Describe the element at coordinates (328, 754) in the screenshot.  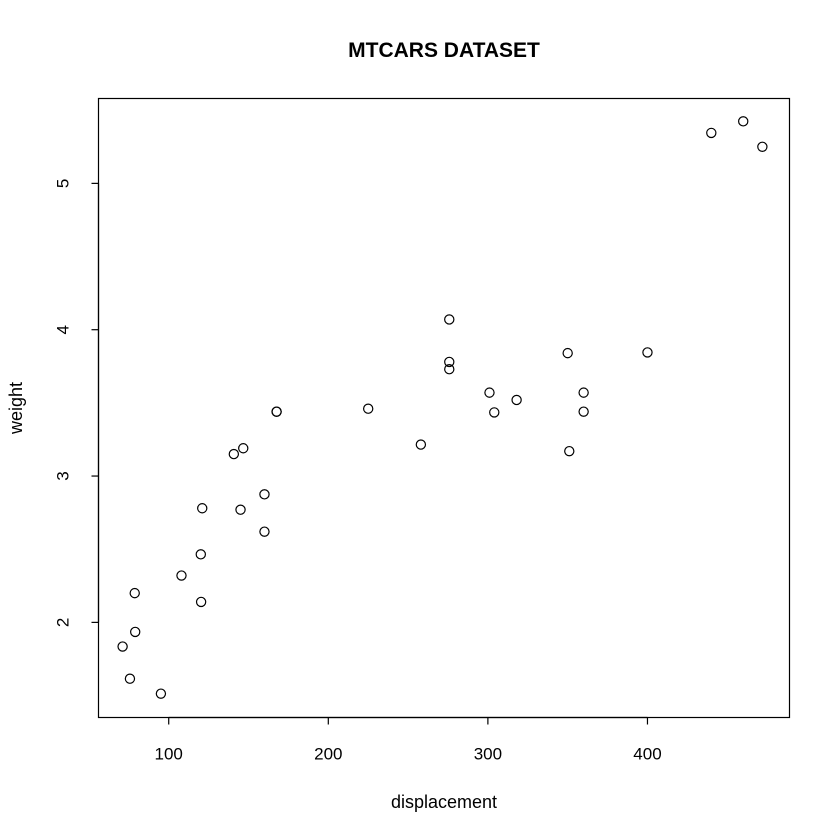
I see `x-tick-label: 200` at that location.